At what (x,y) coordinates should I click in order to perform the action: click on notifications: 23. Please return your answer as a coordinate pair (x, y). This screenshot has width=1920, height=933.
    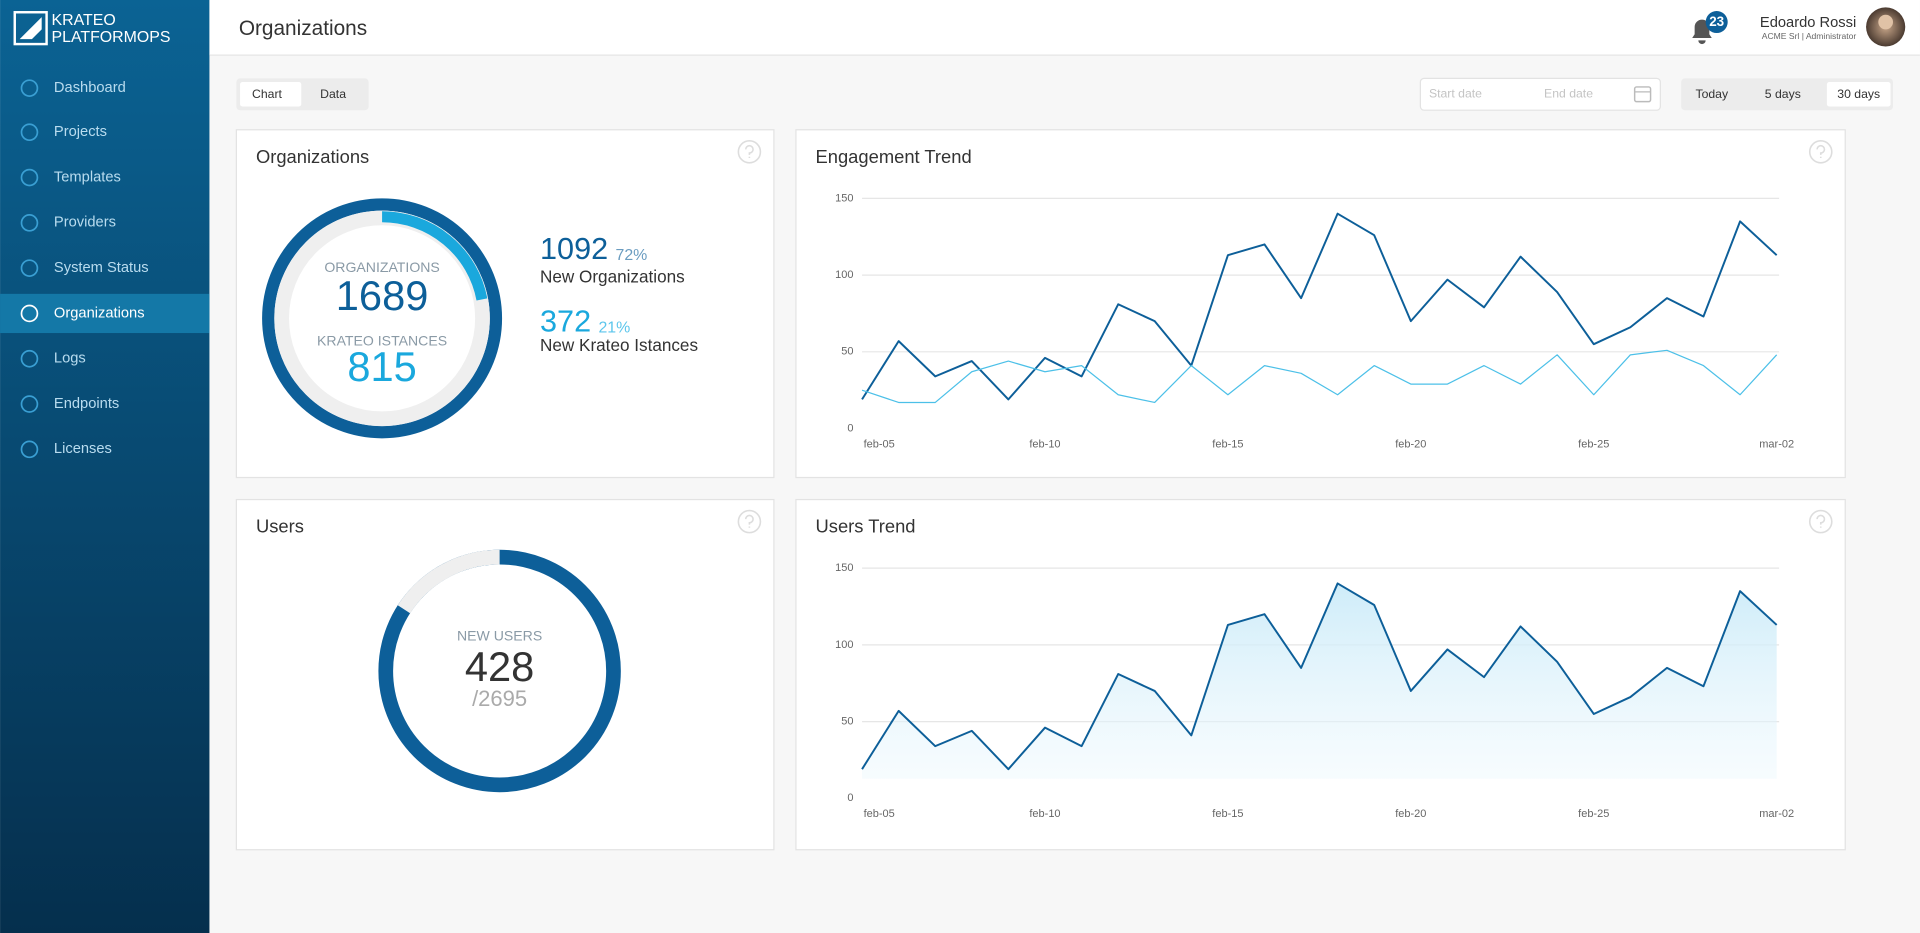
    Looking at the image, I should click on (1710, 28).